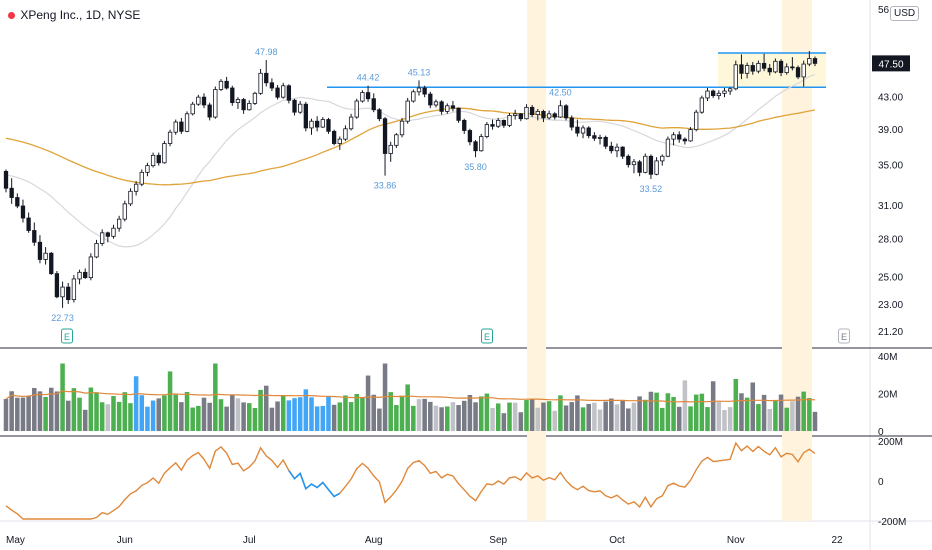 The width and height of the screenshot is (932, 550). I want to click on high-label: 47.98, so click(266, 52).